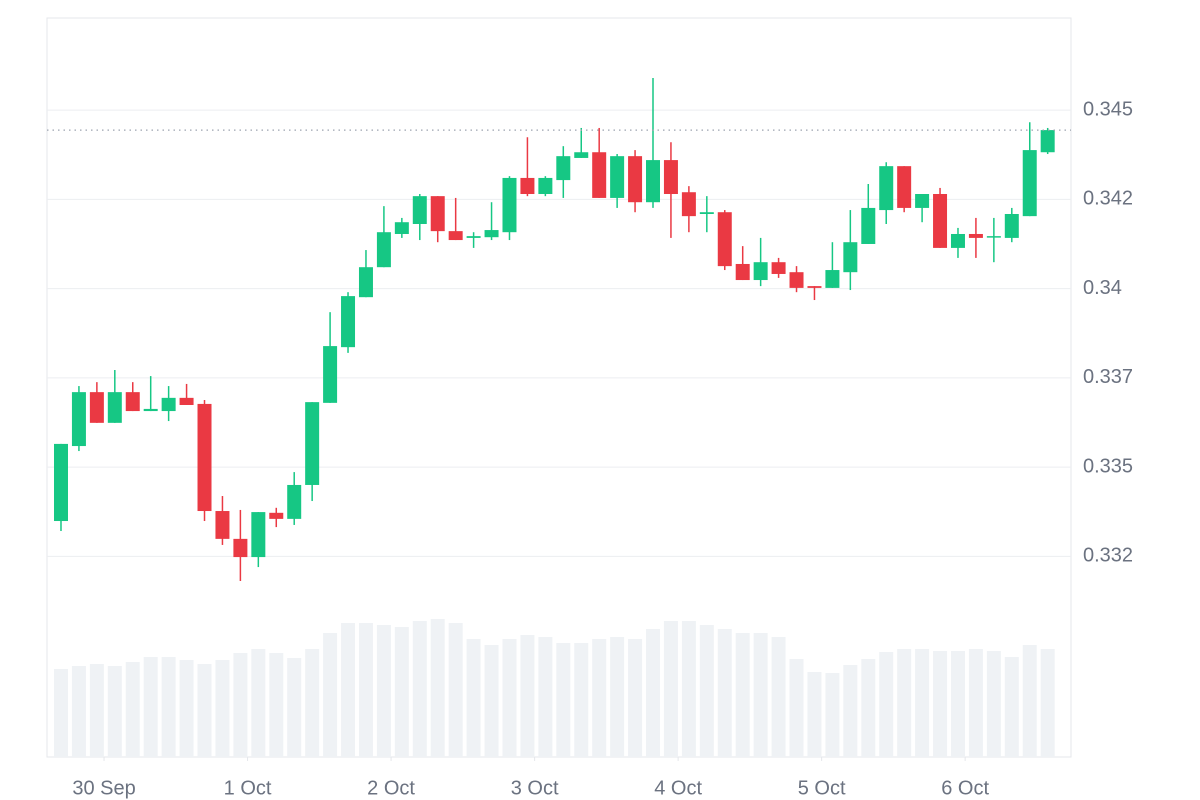  I want to click on x-tick-label: 2 Oct, so click(391, 788).